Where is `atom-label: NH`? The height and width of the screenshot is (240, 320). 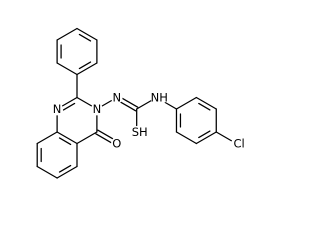 atom-label: NH is located at coordinates (159, 98).